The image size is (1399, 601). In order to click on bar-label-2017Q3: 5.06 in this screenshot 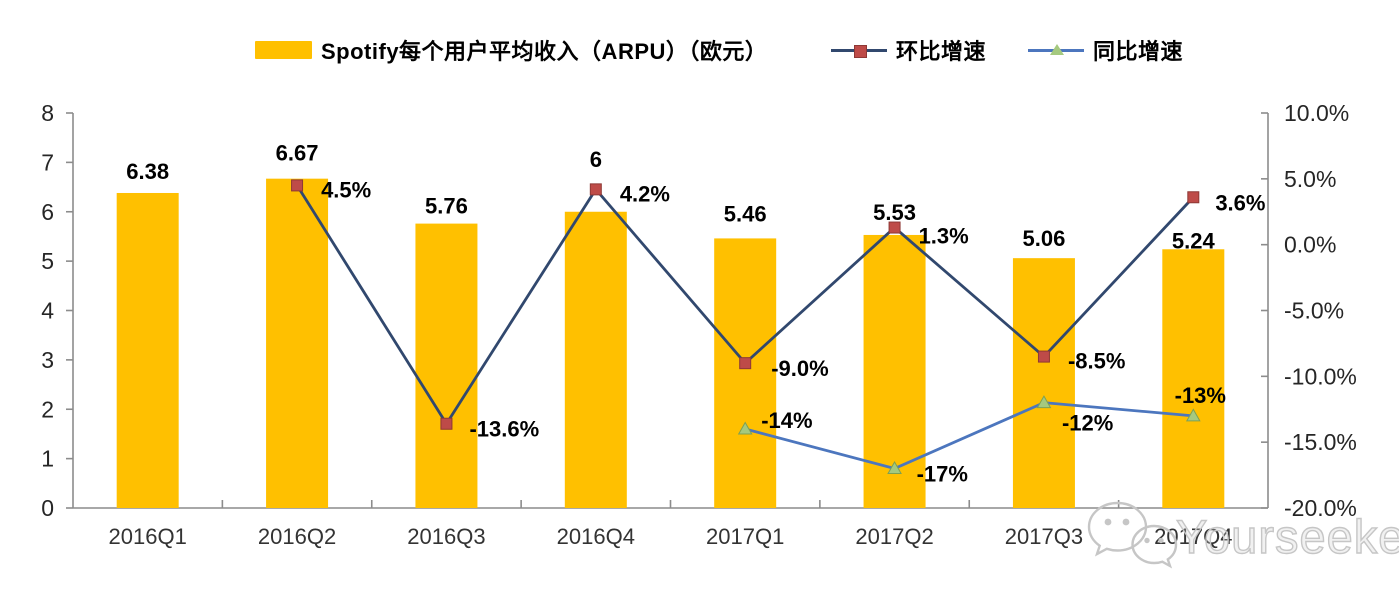, I will do `click(1044, 238)`.